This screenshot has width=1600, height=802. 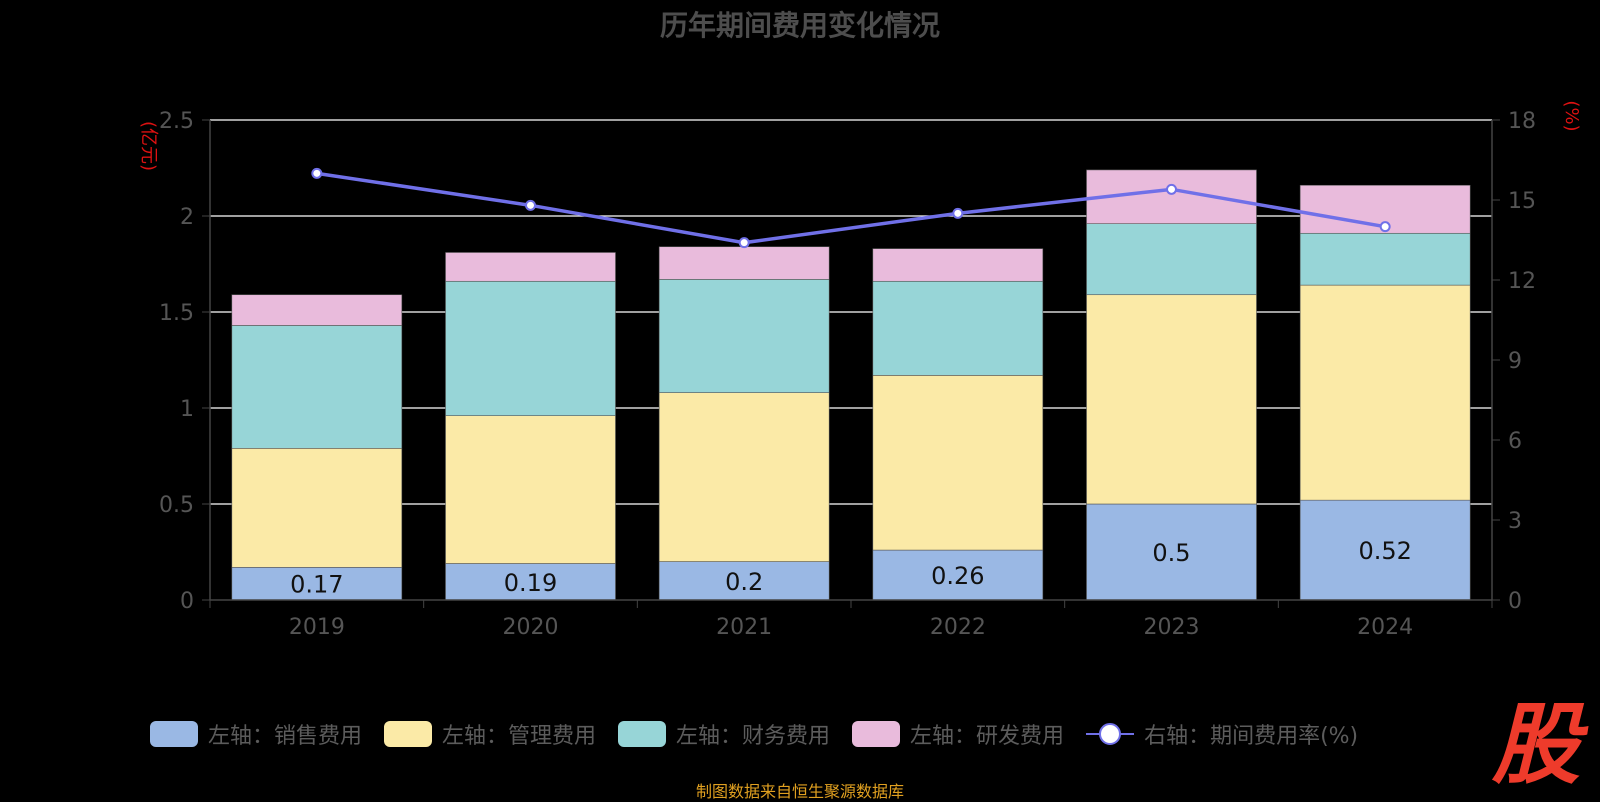 What do you see at coordinates (176, 313) in the screenshot?
I see `y-left-tick-label: 1.5` at bounding box center [176, 313].